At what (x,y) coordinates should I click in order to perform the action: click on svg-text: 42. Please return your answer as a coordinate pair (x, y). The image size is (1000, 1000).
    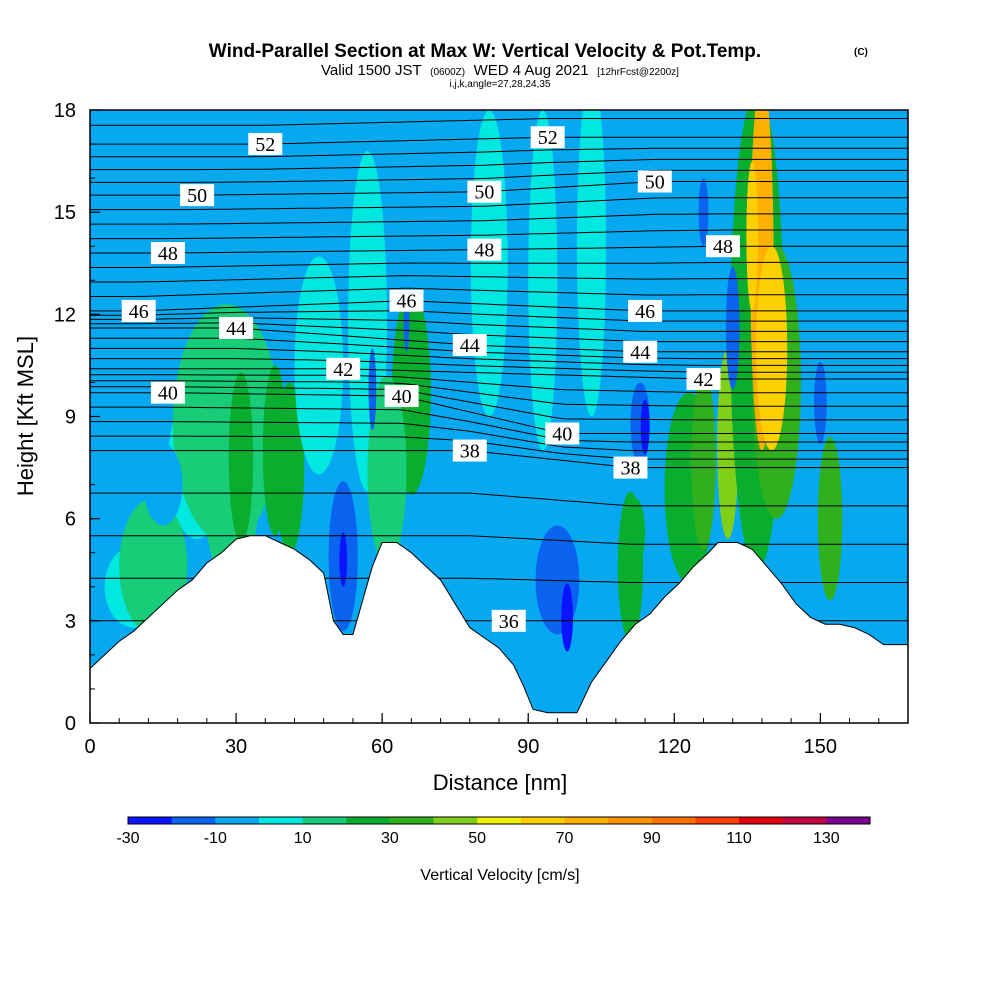
    Looking at the image, I should click on (704, 380).